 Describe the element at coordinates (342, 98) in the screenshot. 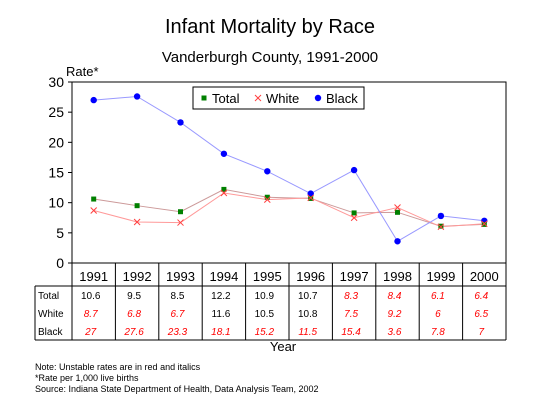

I see `legend-label-black: Black` at that location.